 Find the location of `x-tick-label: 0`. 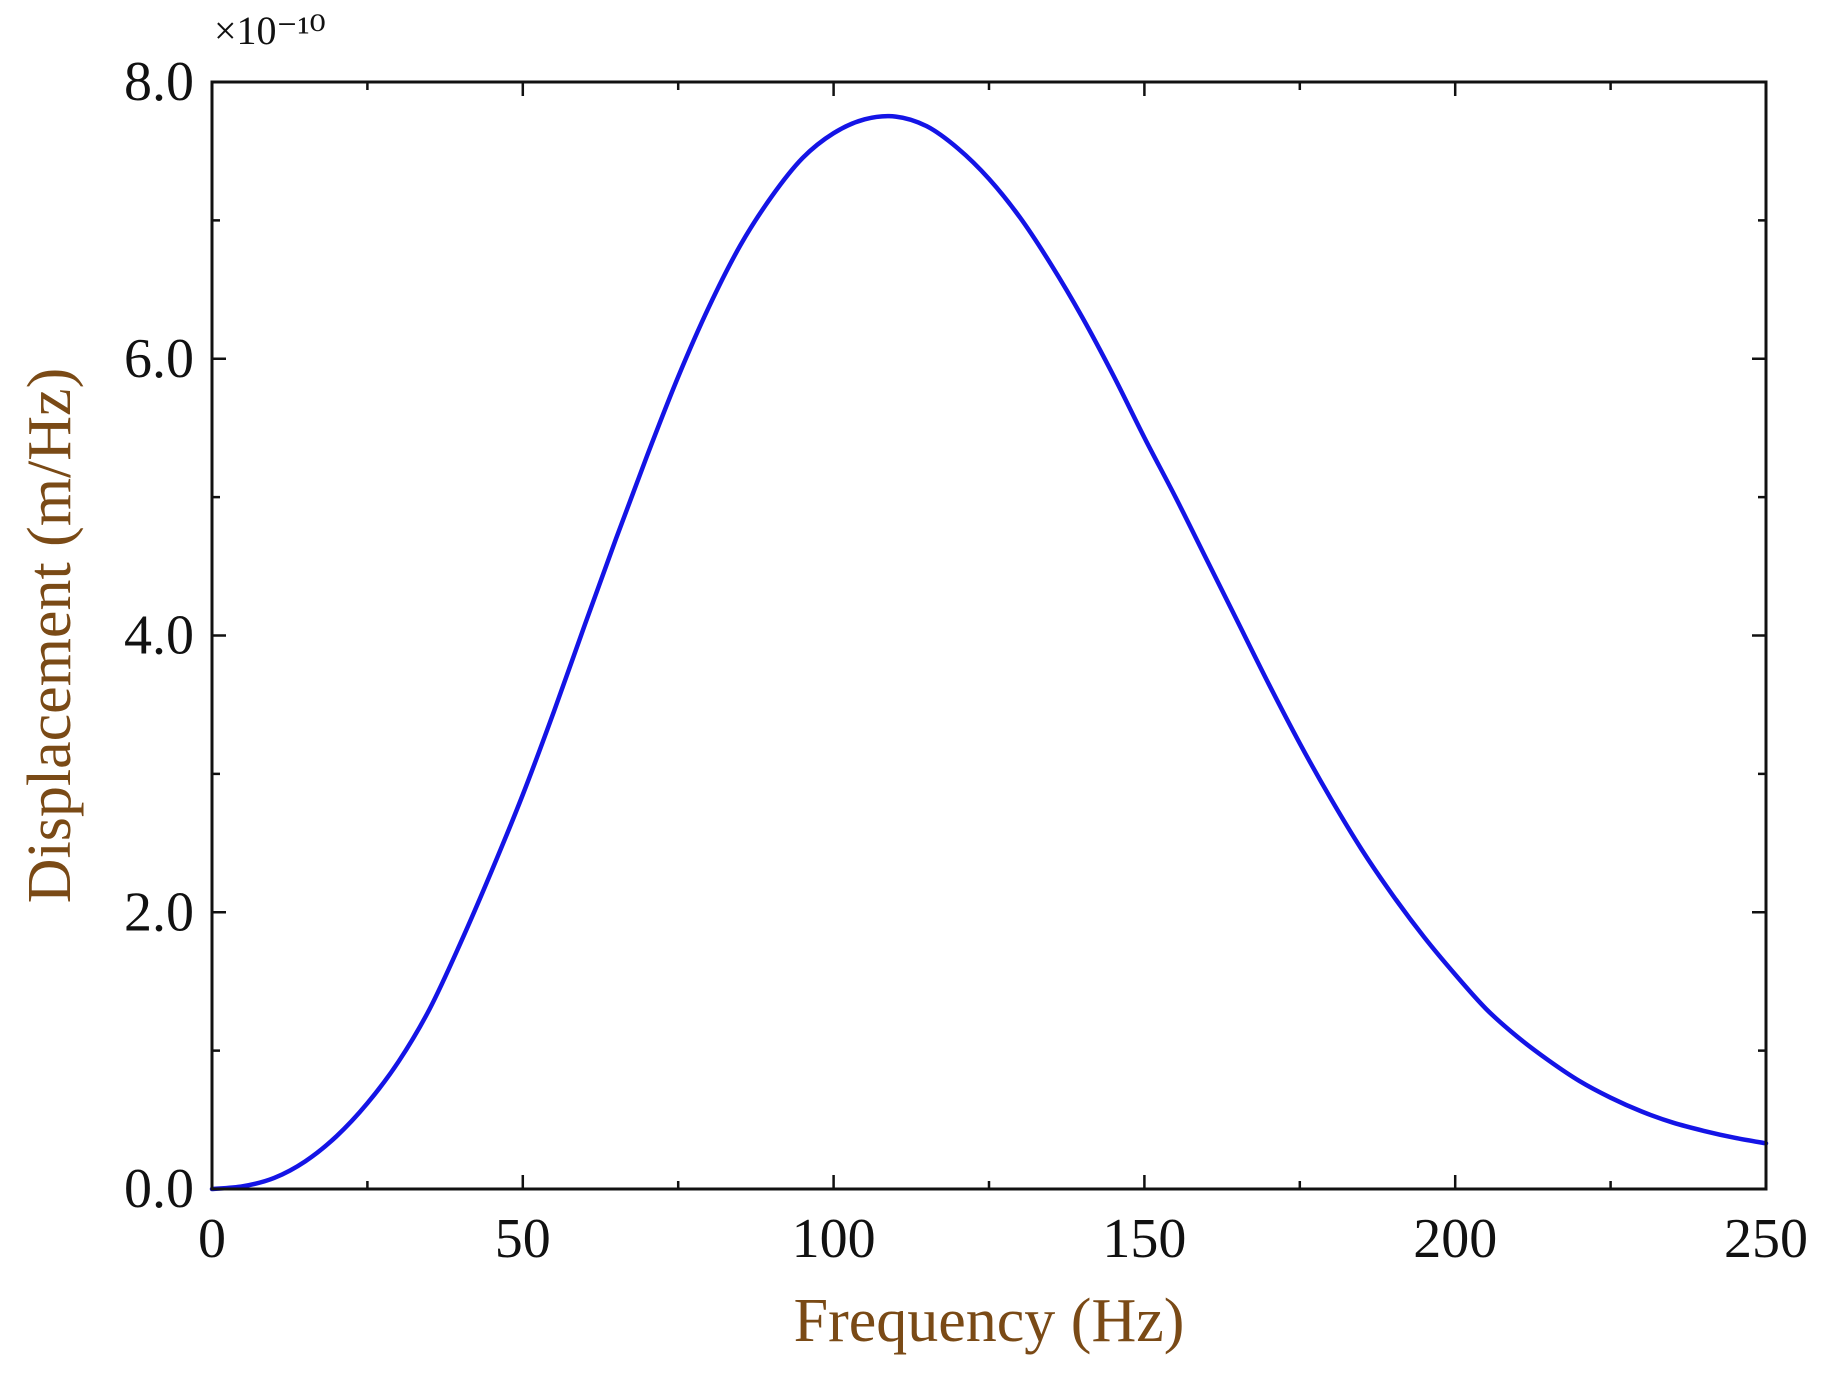

x-tick-label: 0 is located at coordinates (212, 1239).